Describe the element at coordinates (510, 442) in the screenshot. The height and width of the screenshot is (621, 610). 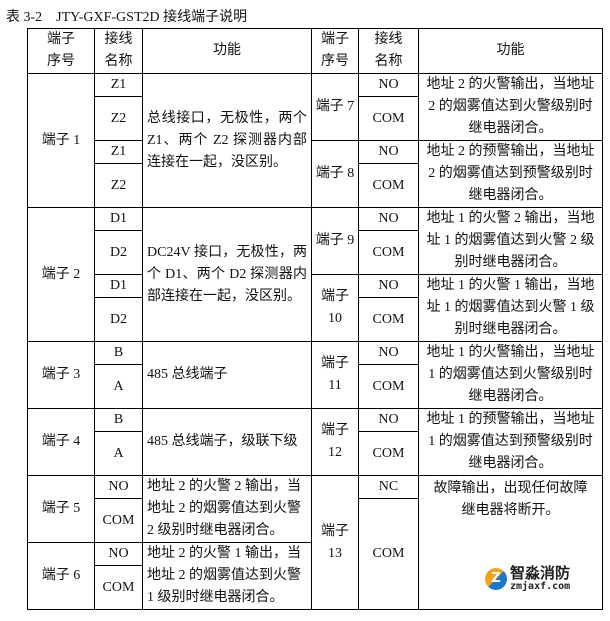
I see `terminal-function: 地址 1 的预警输出，当地址 1 的烟雾值达到预警级别时继电器闭合。` at that location.